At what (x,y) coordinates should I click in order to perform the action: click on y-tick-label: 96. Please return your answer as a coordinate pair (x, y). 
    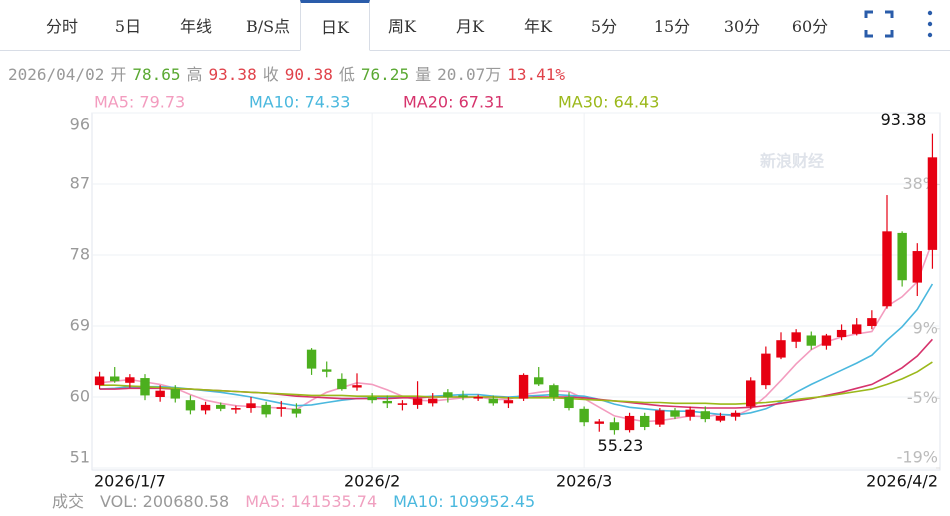
    Looking at the image, I should click on (80, 124).